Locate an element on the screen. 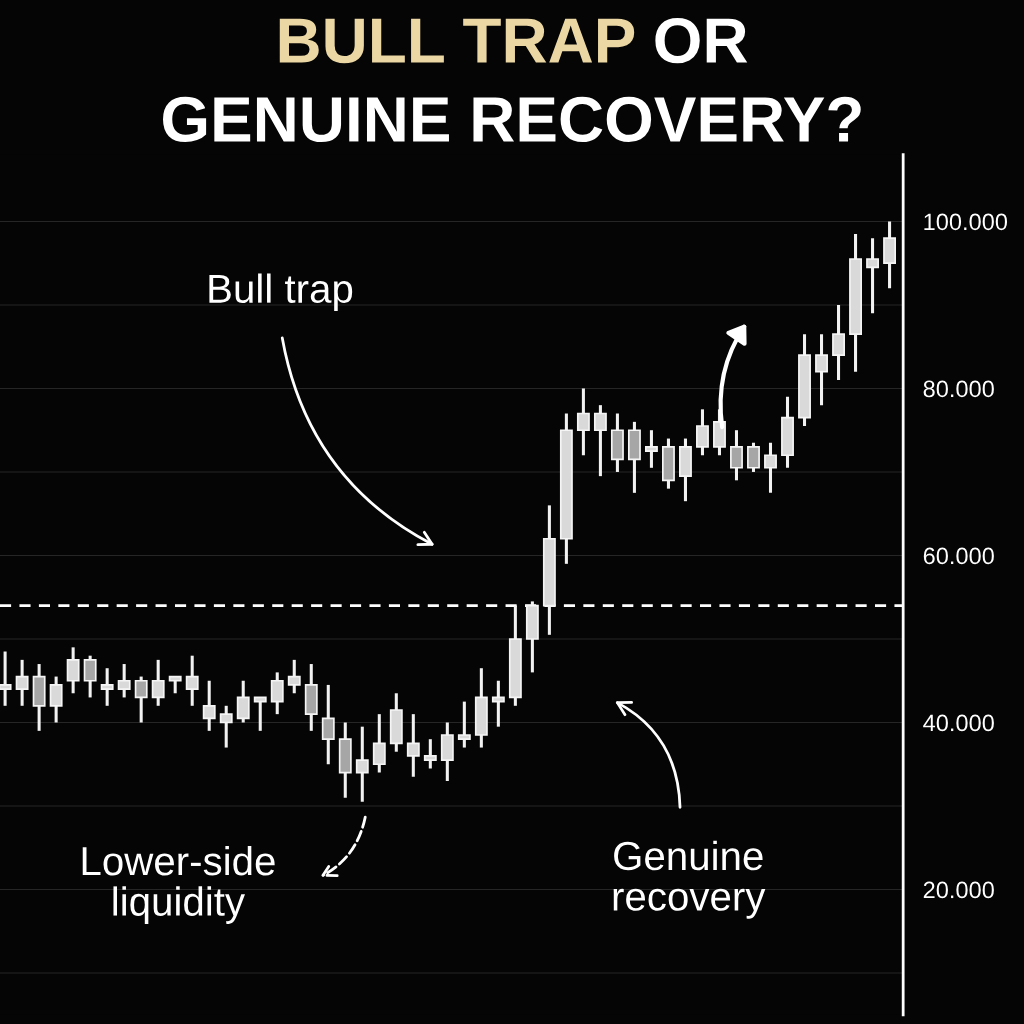 The height and width of the screenshot is (1024, 1024). y-tick-label: 80.000 is located at coordinates (958, 389).